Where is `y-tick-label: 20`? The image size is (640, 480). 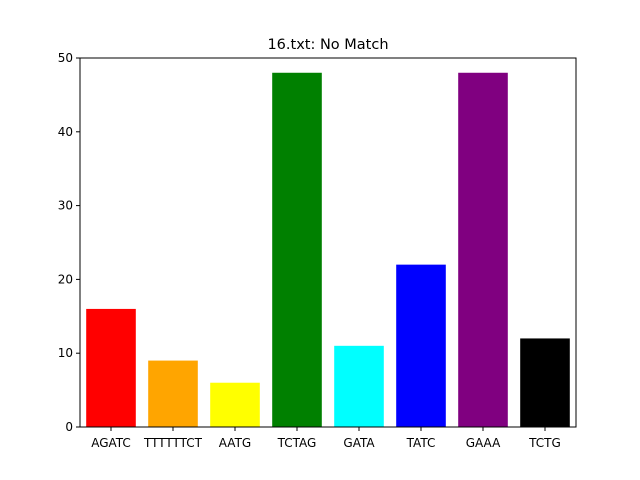 y-tick-label: 20 is located at coordinates (65, 279).